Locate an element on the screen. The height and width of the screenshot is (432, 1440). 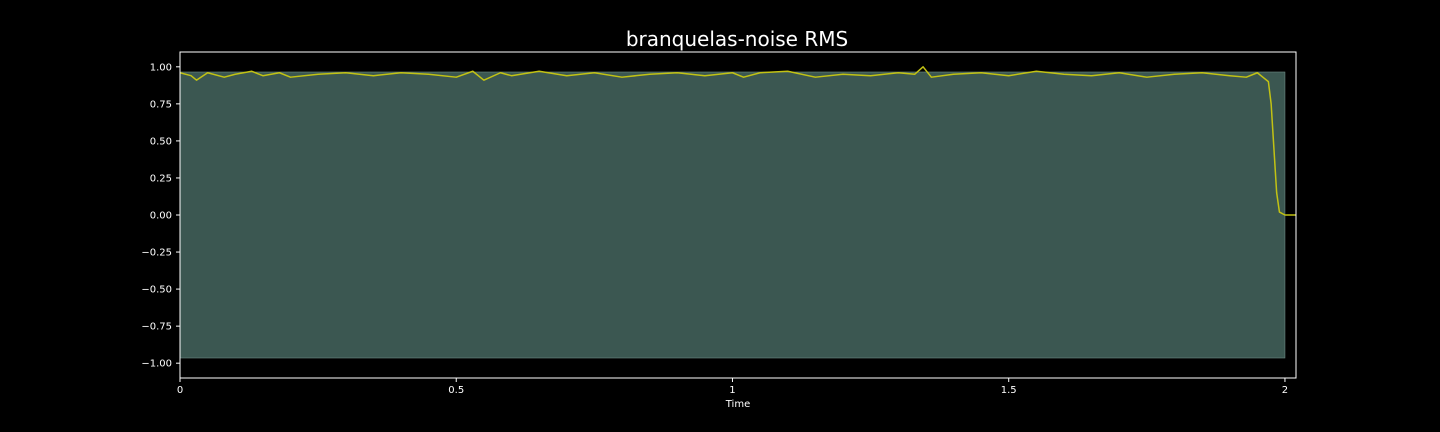
y-tick-label: 0.50 is located at coordinates (161, 141).